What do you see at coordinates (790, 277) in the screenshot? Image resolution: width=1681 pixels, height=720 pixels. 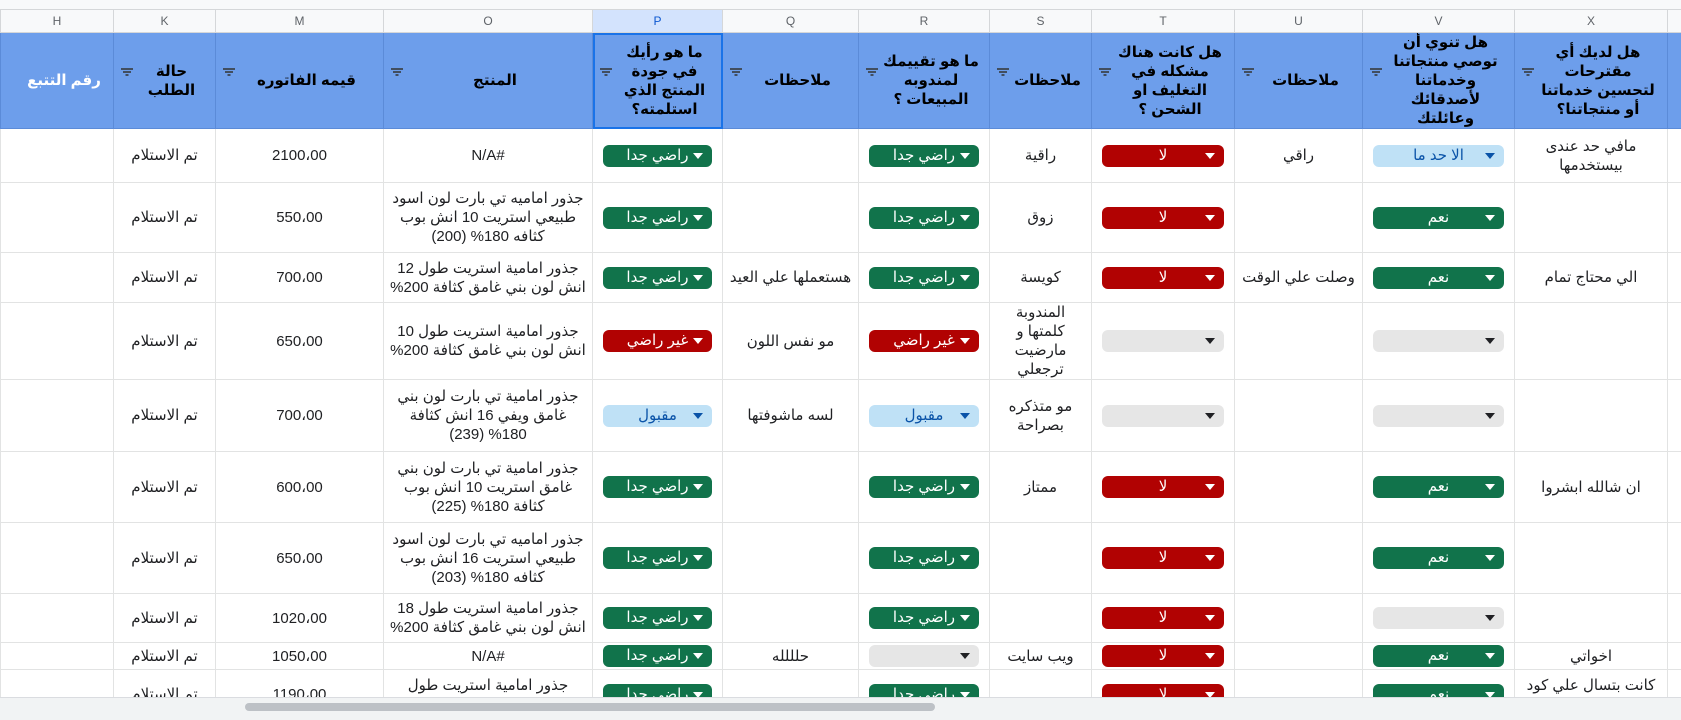 I see `cell: هستعملها علي العيد` at bounding box center [790, 277].